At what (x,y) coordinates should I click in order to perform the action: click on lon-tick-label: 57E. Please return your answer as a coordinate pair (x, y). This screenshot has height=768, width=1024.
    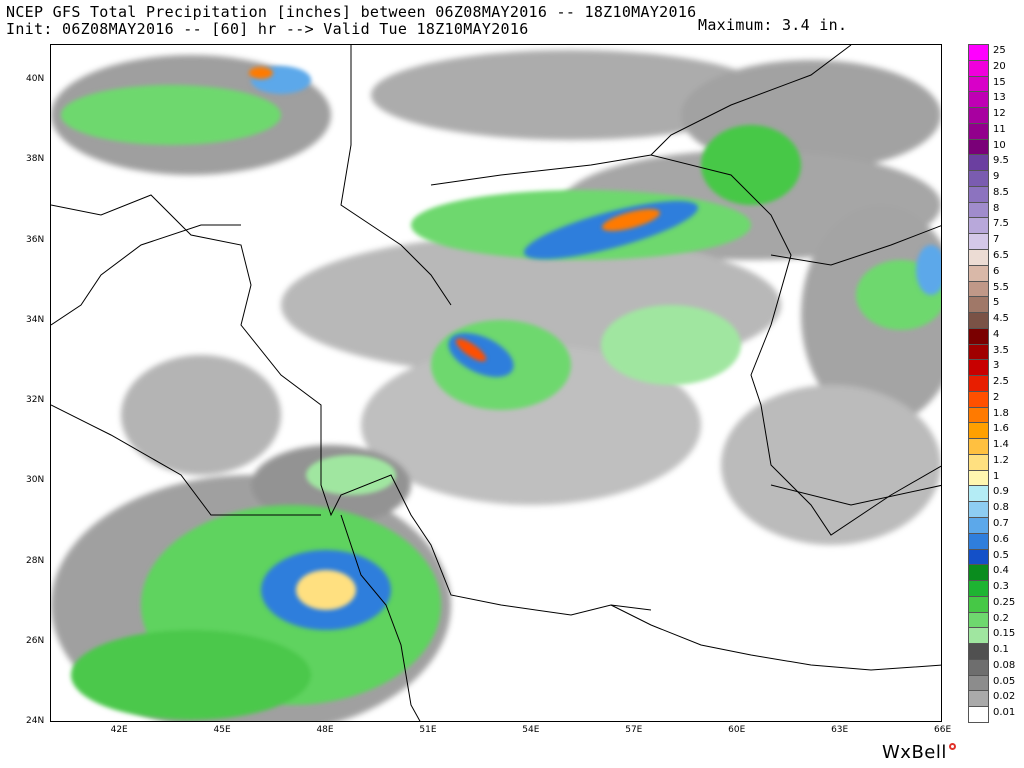
    Looking at the image, I should click on (634, 730).